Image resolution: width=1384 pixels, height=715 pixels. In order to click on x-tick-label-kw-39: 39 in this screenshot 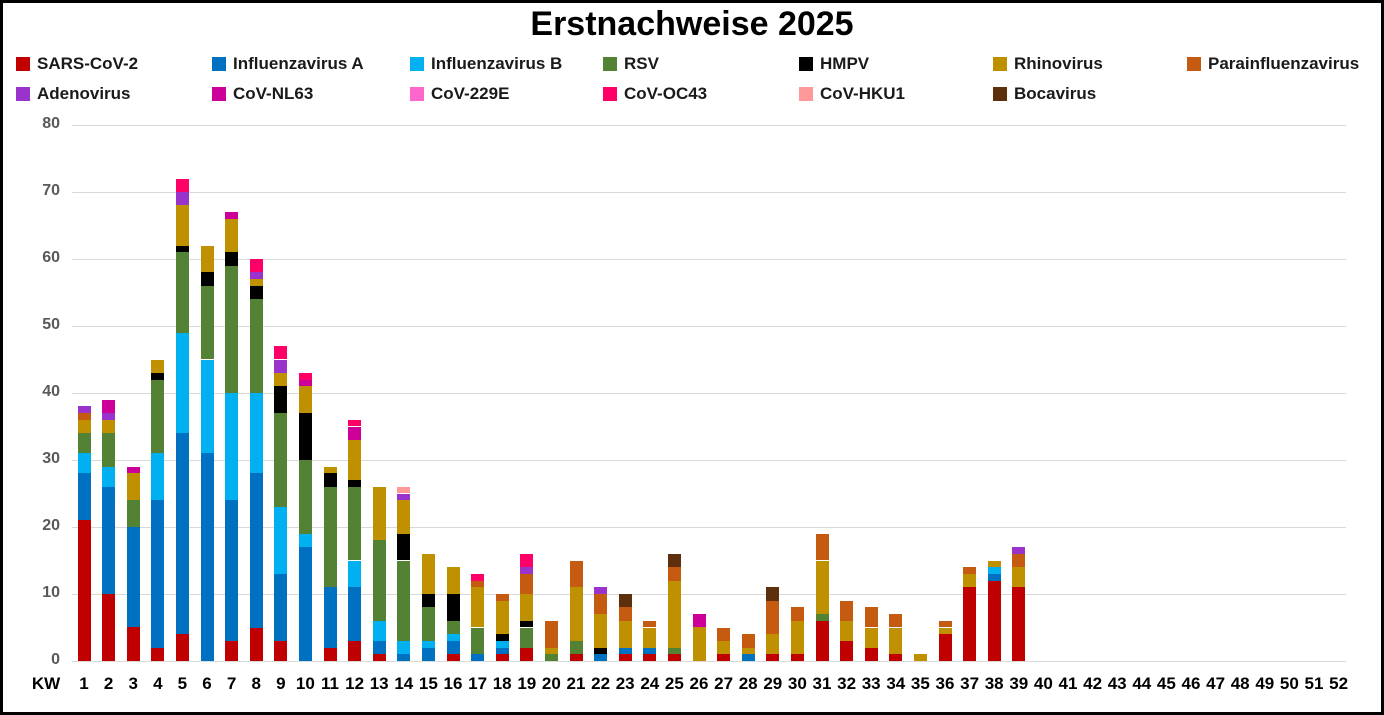, I will do `click(1019, 683)`.